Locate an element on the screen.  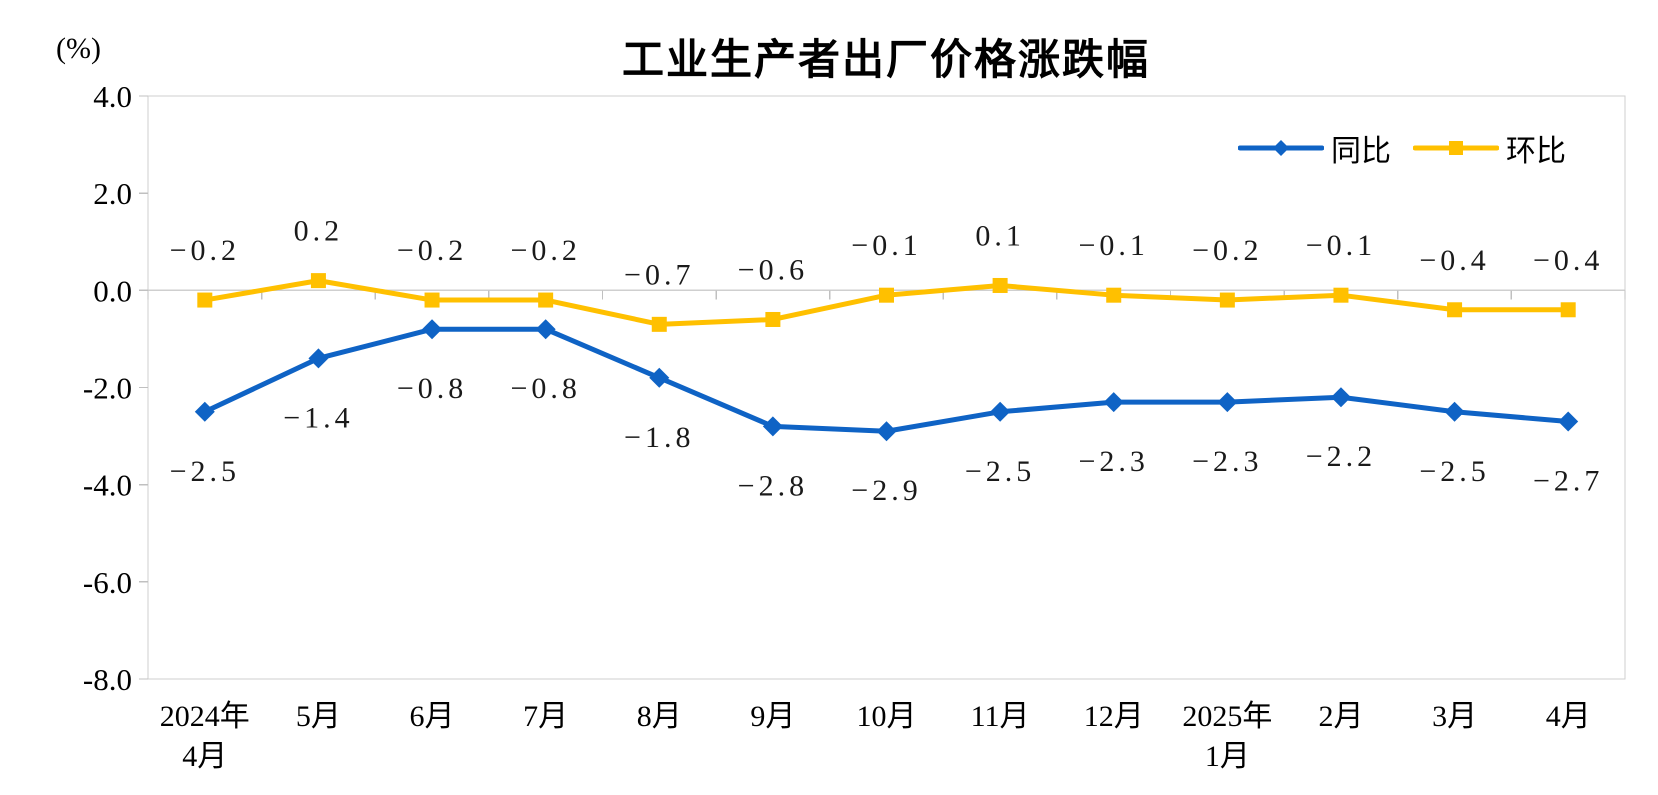
yoy-line-swatch-icon is located at coordinates (1281, 148).